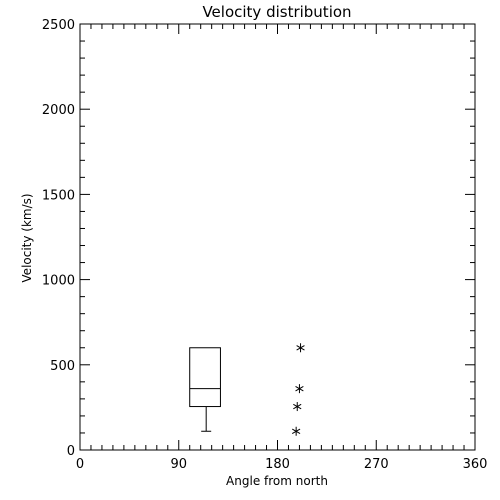 The image size is (500, 500). I want to click on x-tick-label: 180, so click(277, 464).